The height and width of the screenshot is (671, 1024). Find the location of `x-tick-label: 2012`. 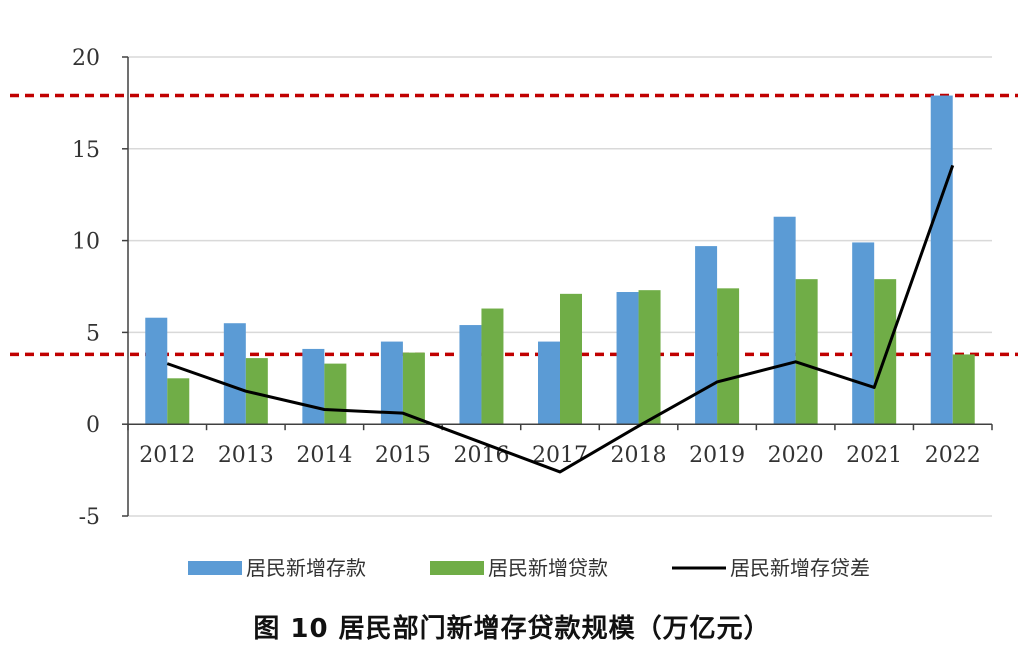

x-tick-label: 2012 is located at coordinates (167, 455).